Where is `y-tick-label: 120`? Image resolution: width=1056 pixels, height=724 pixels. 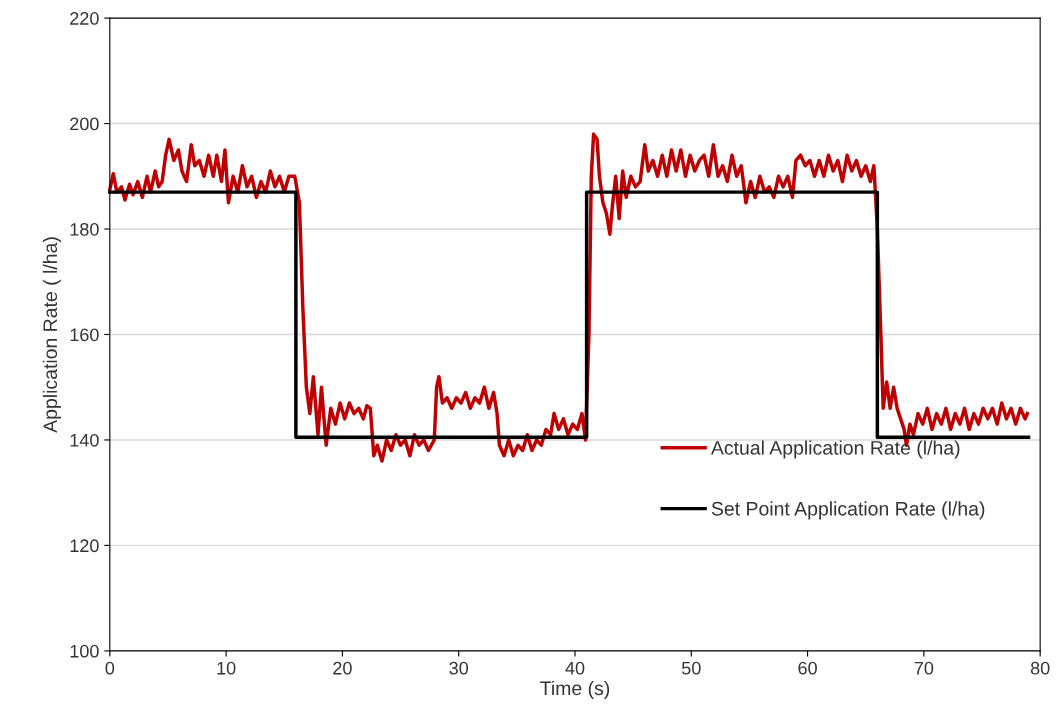
y-tick-label: 120 is located at coordinates (84, 546).